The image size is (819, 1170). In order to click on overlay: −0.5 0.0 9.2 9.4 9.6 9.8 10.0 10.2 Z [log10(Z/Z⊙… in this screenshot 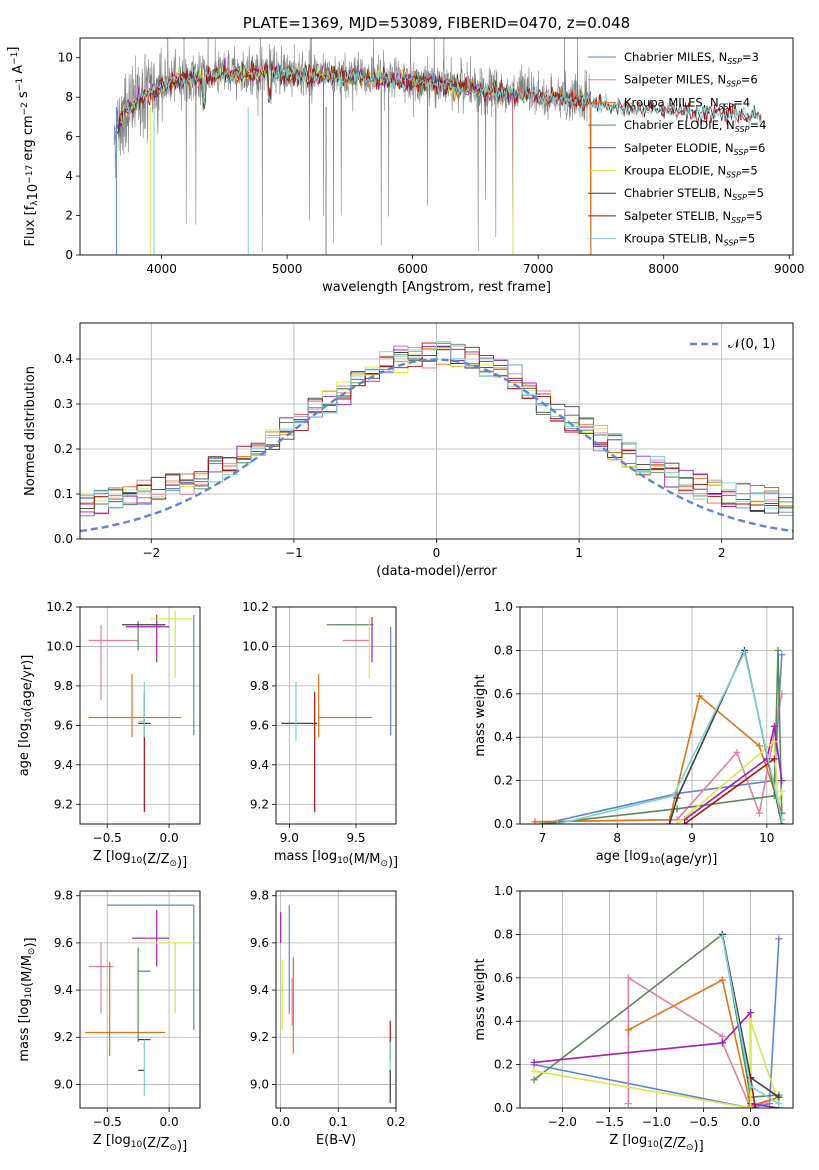, I will do `click(109, 735)`.